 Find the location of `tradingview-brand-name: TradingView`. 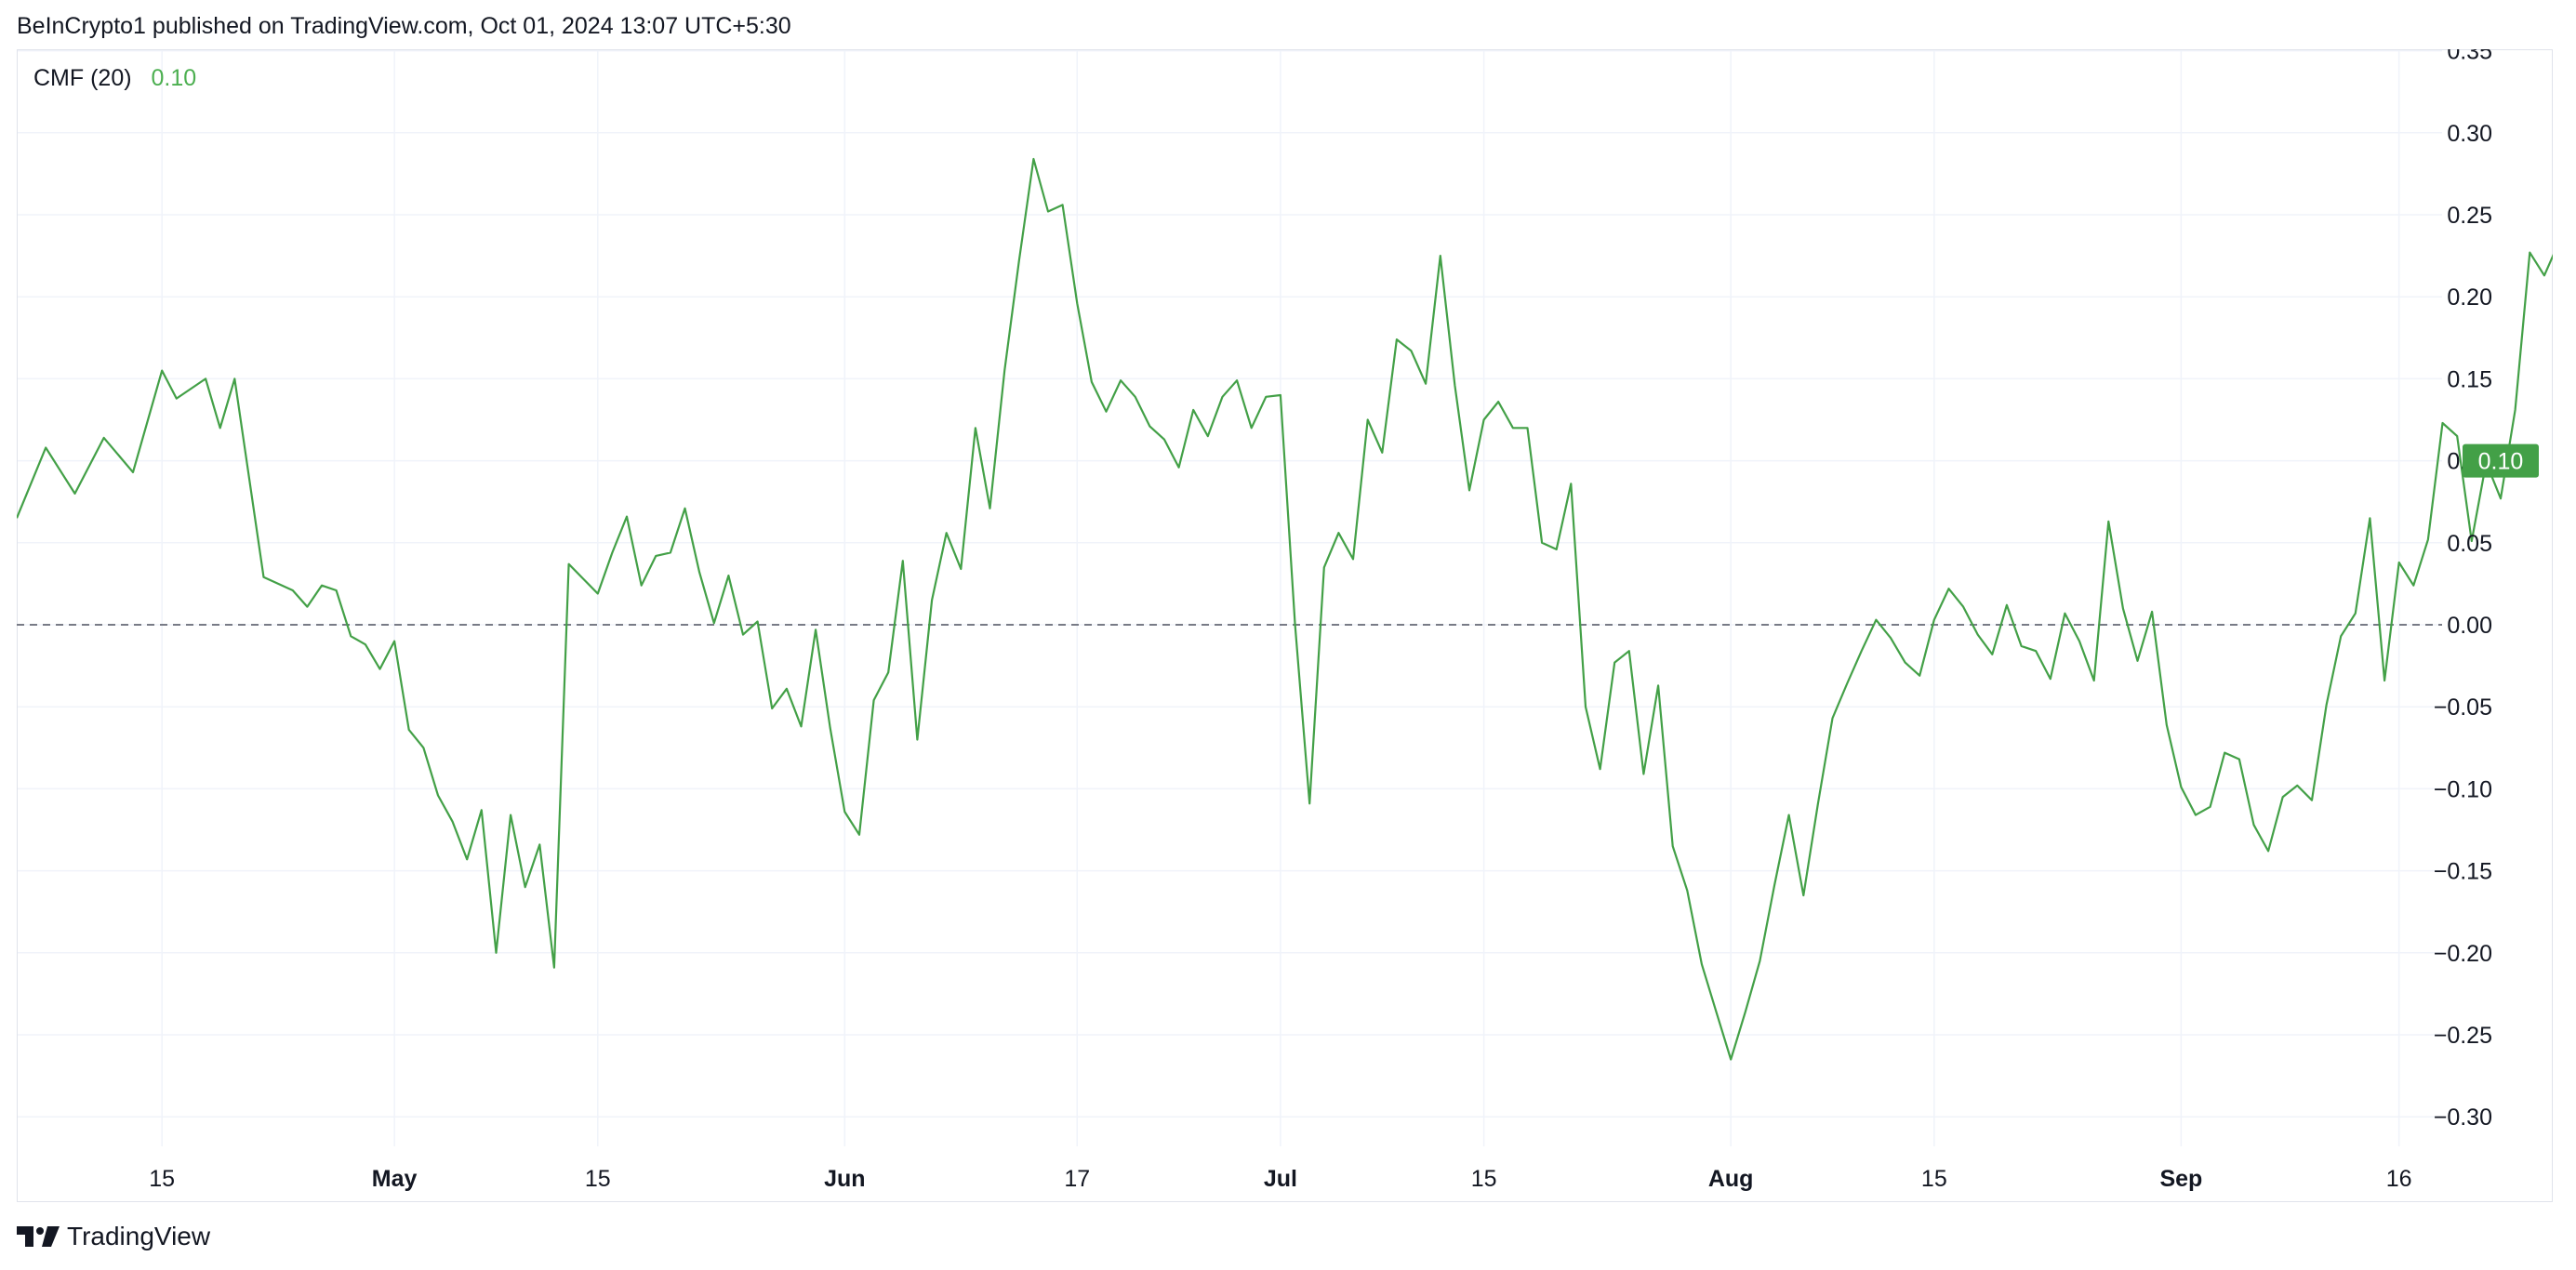

tradingview-brand-name: TradingView is located at coordinates (139, 1236).